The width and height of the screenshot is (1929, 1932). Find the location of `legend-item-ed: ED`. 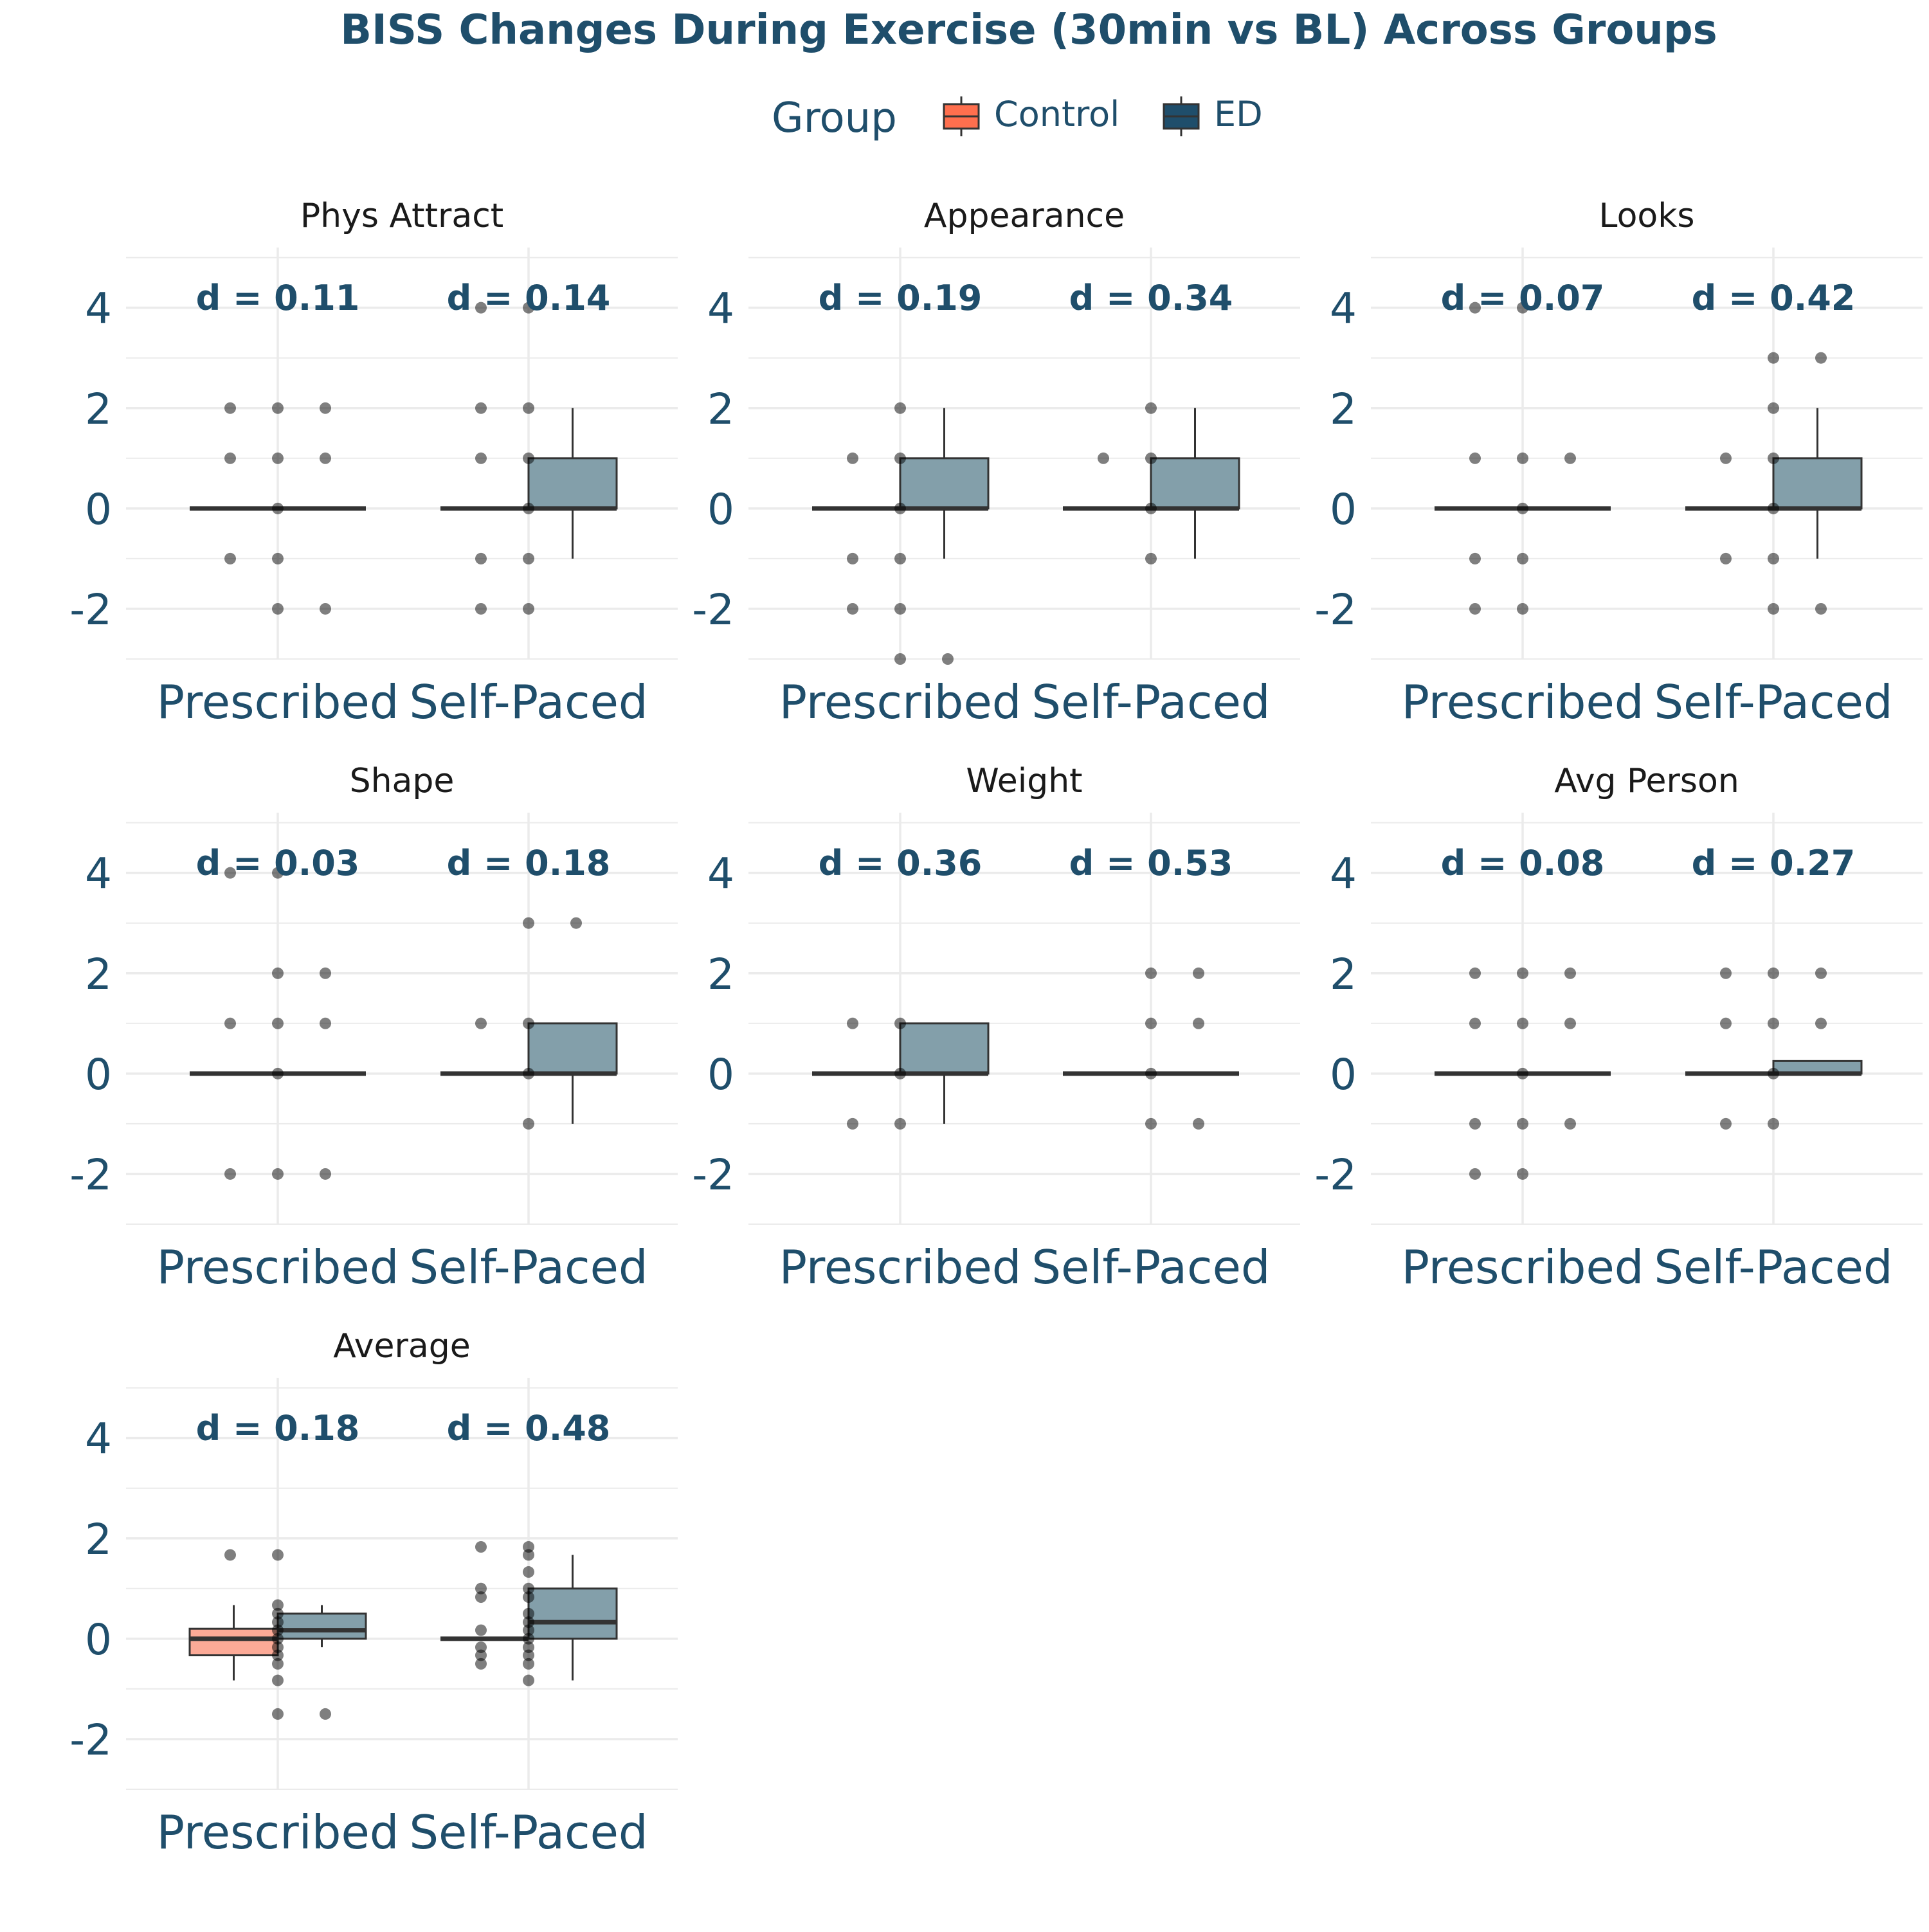

legend-item-ed: ED is located at coordinates (1213, 115).